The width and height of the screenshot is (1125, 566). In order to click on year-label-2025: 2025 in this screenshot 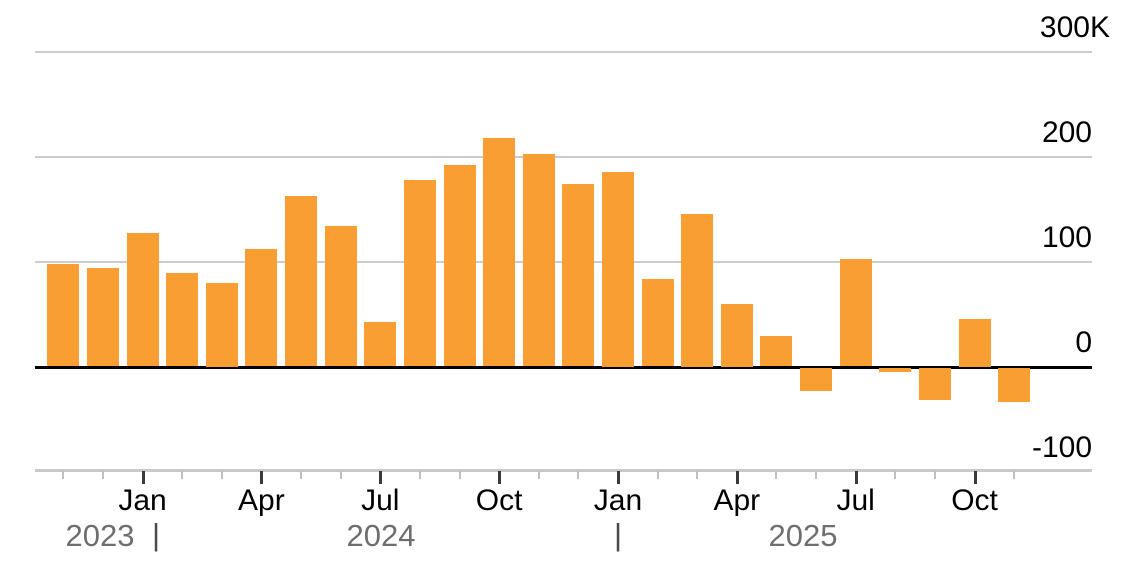, I will do `click(803, 535)`.